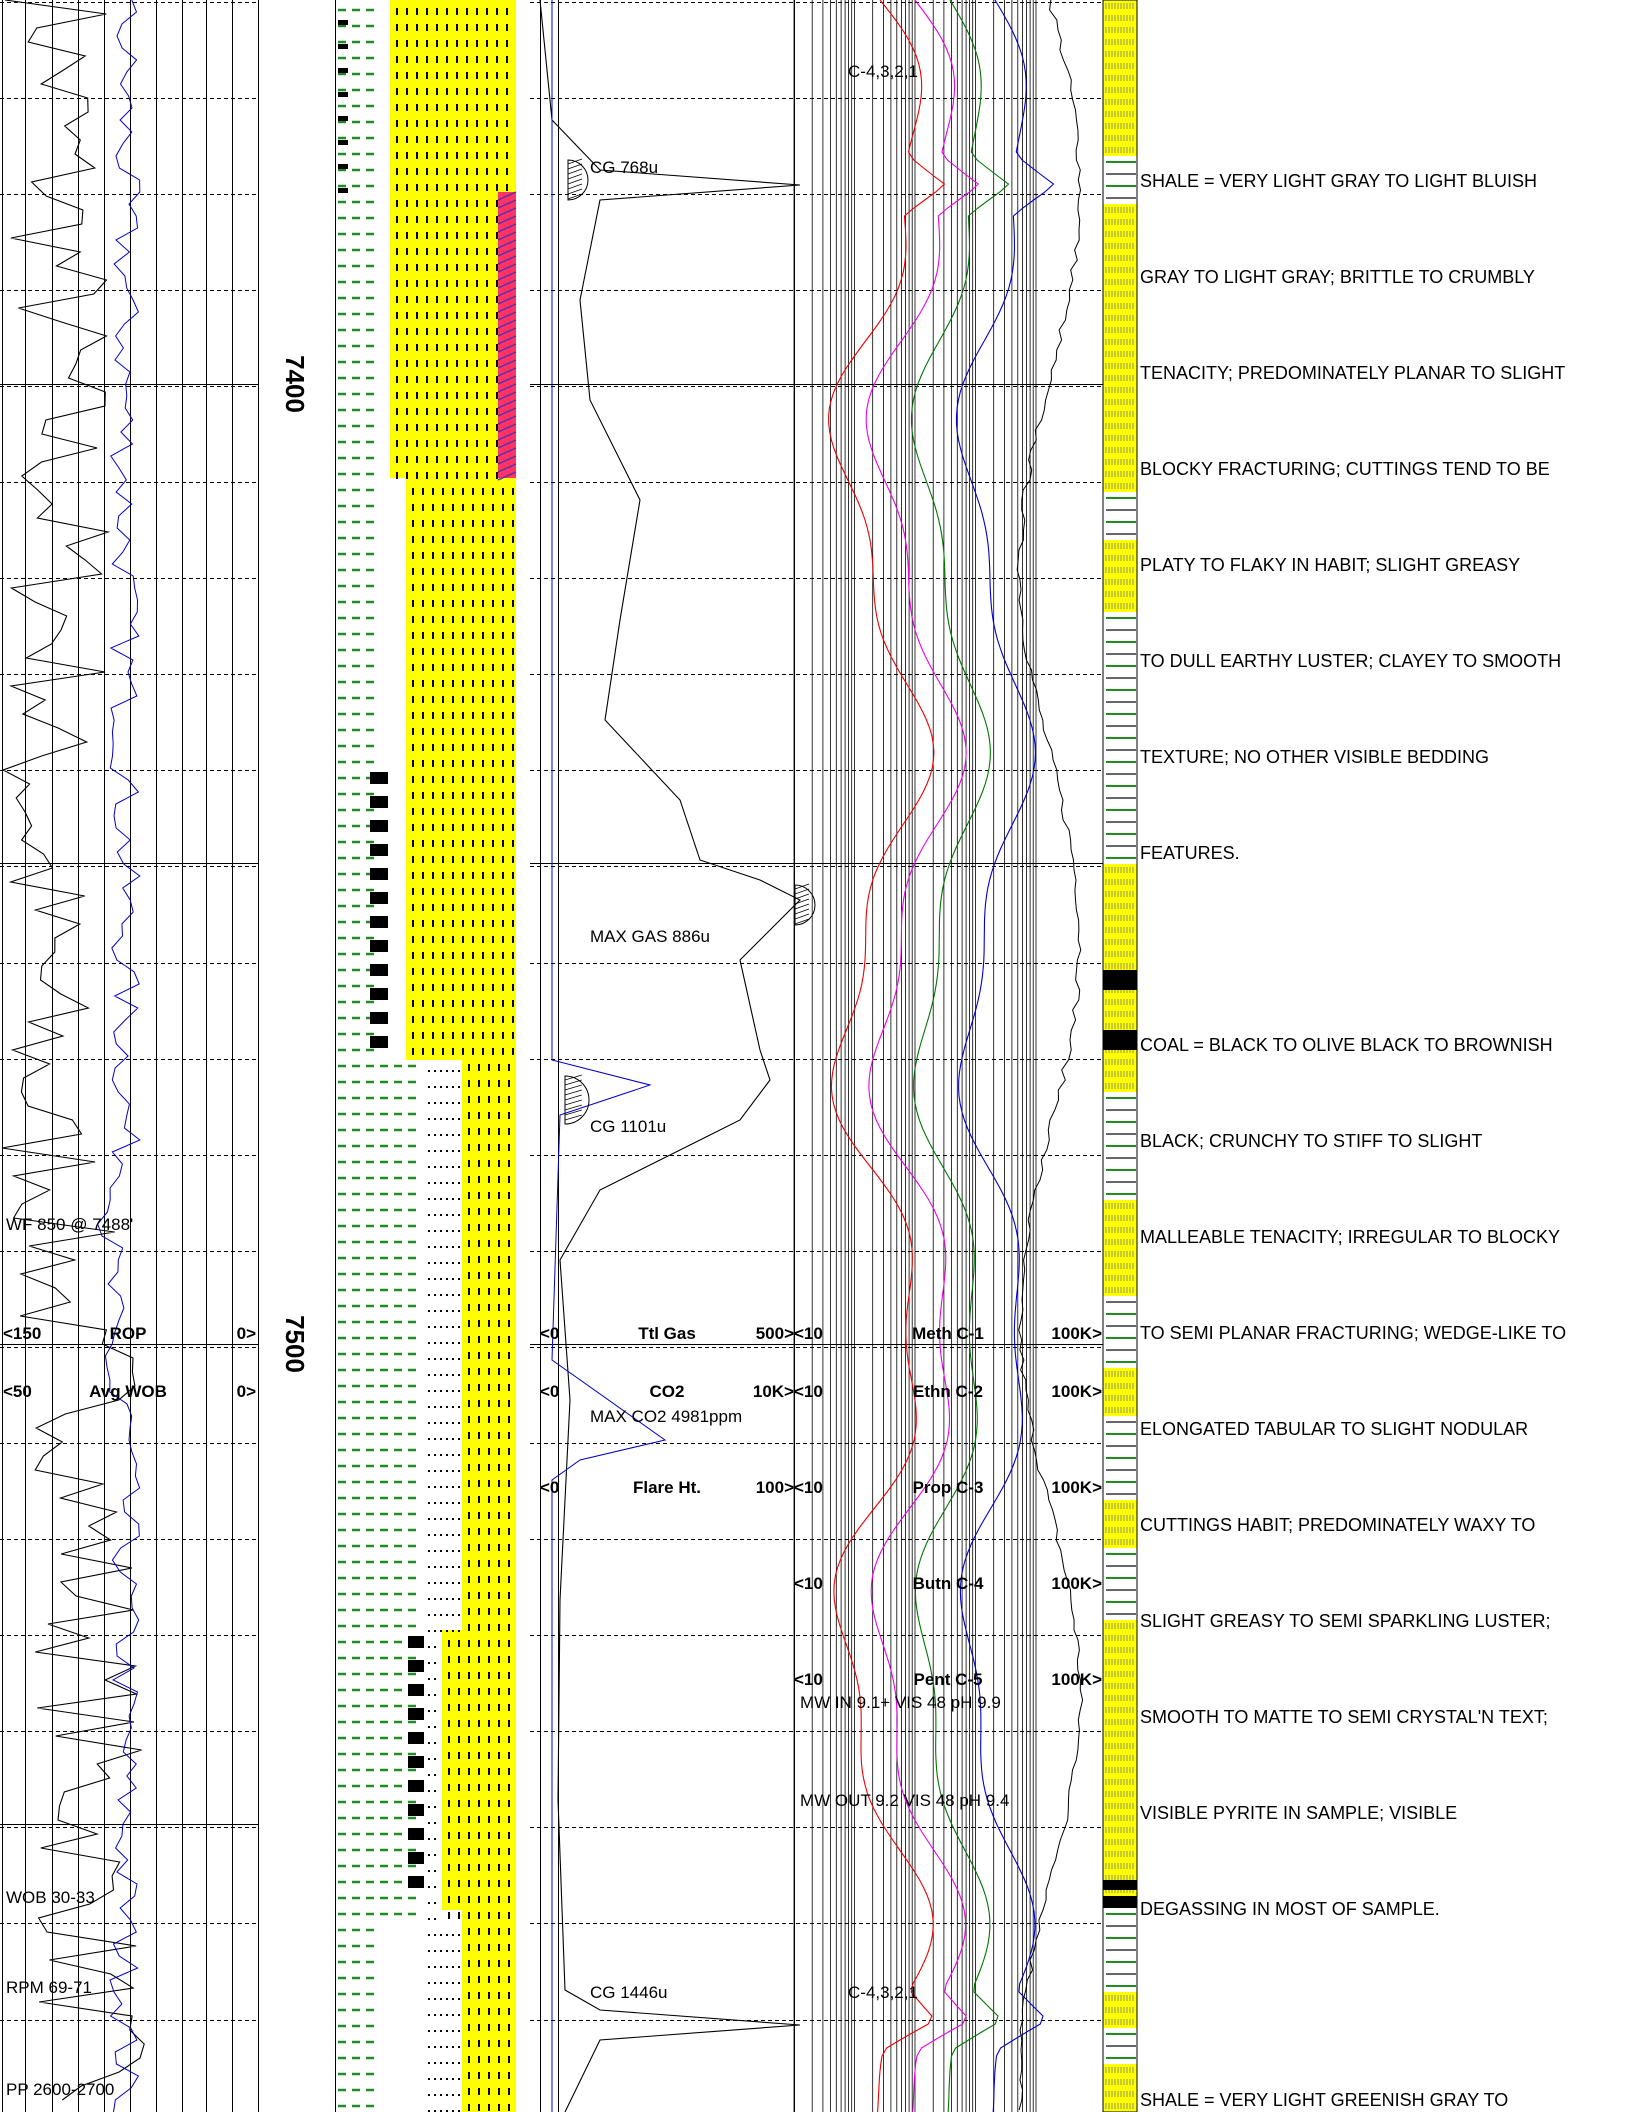 The width and height of the screenshot is (1632, 2112). I want to click on coal-block, so click(379, 1042).